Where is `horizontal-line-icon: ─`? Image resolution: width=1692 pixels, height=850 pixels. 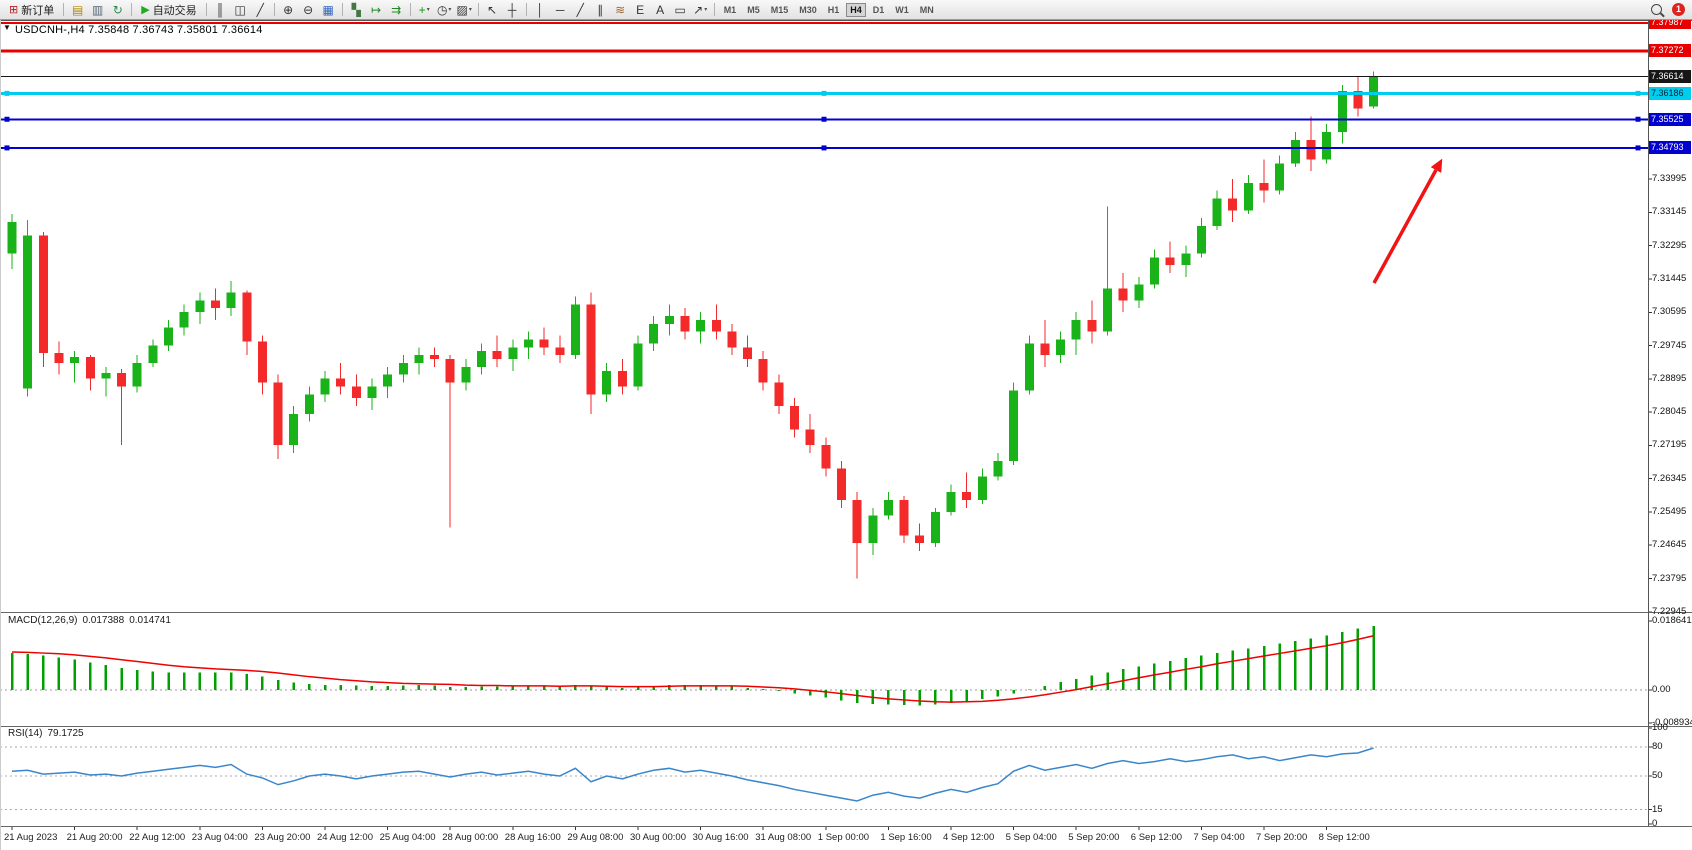 horizontal-line-icon: ─ is located at coordinates (560, 10).